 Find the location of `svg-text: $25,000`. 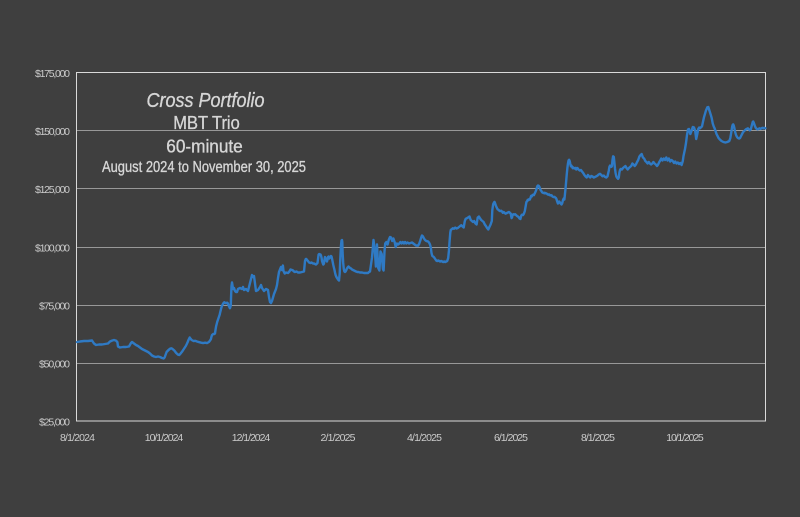

svg-text: $25,000 is located at coordinates (54, 423).